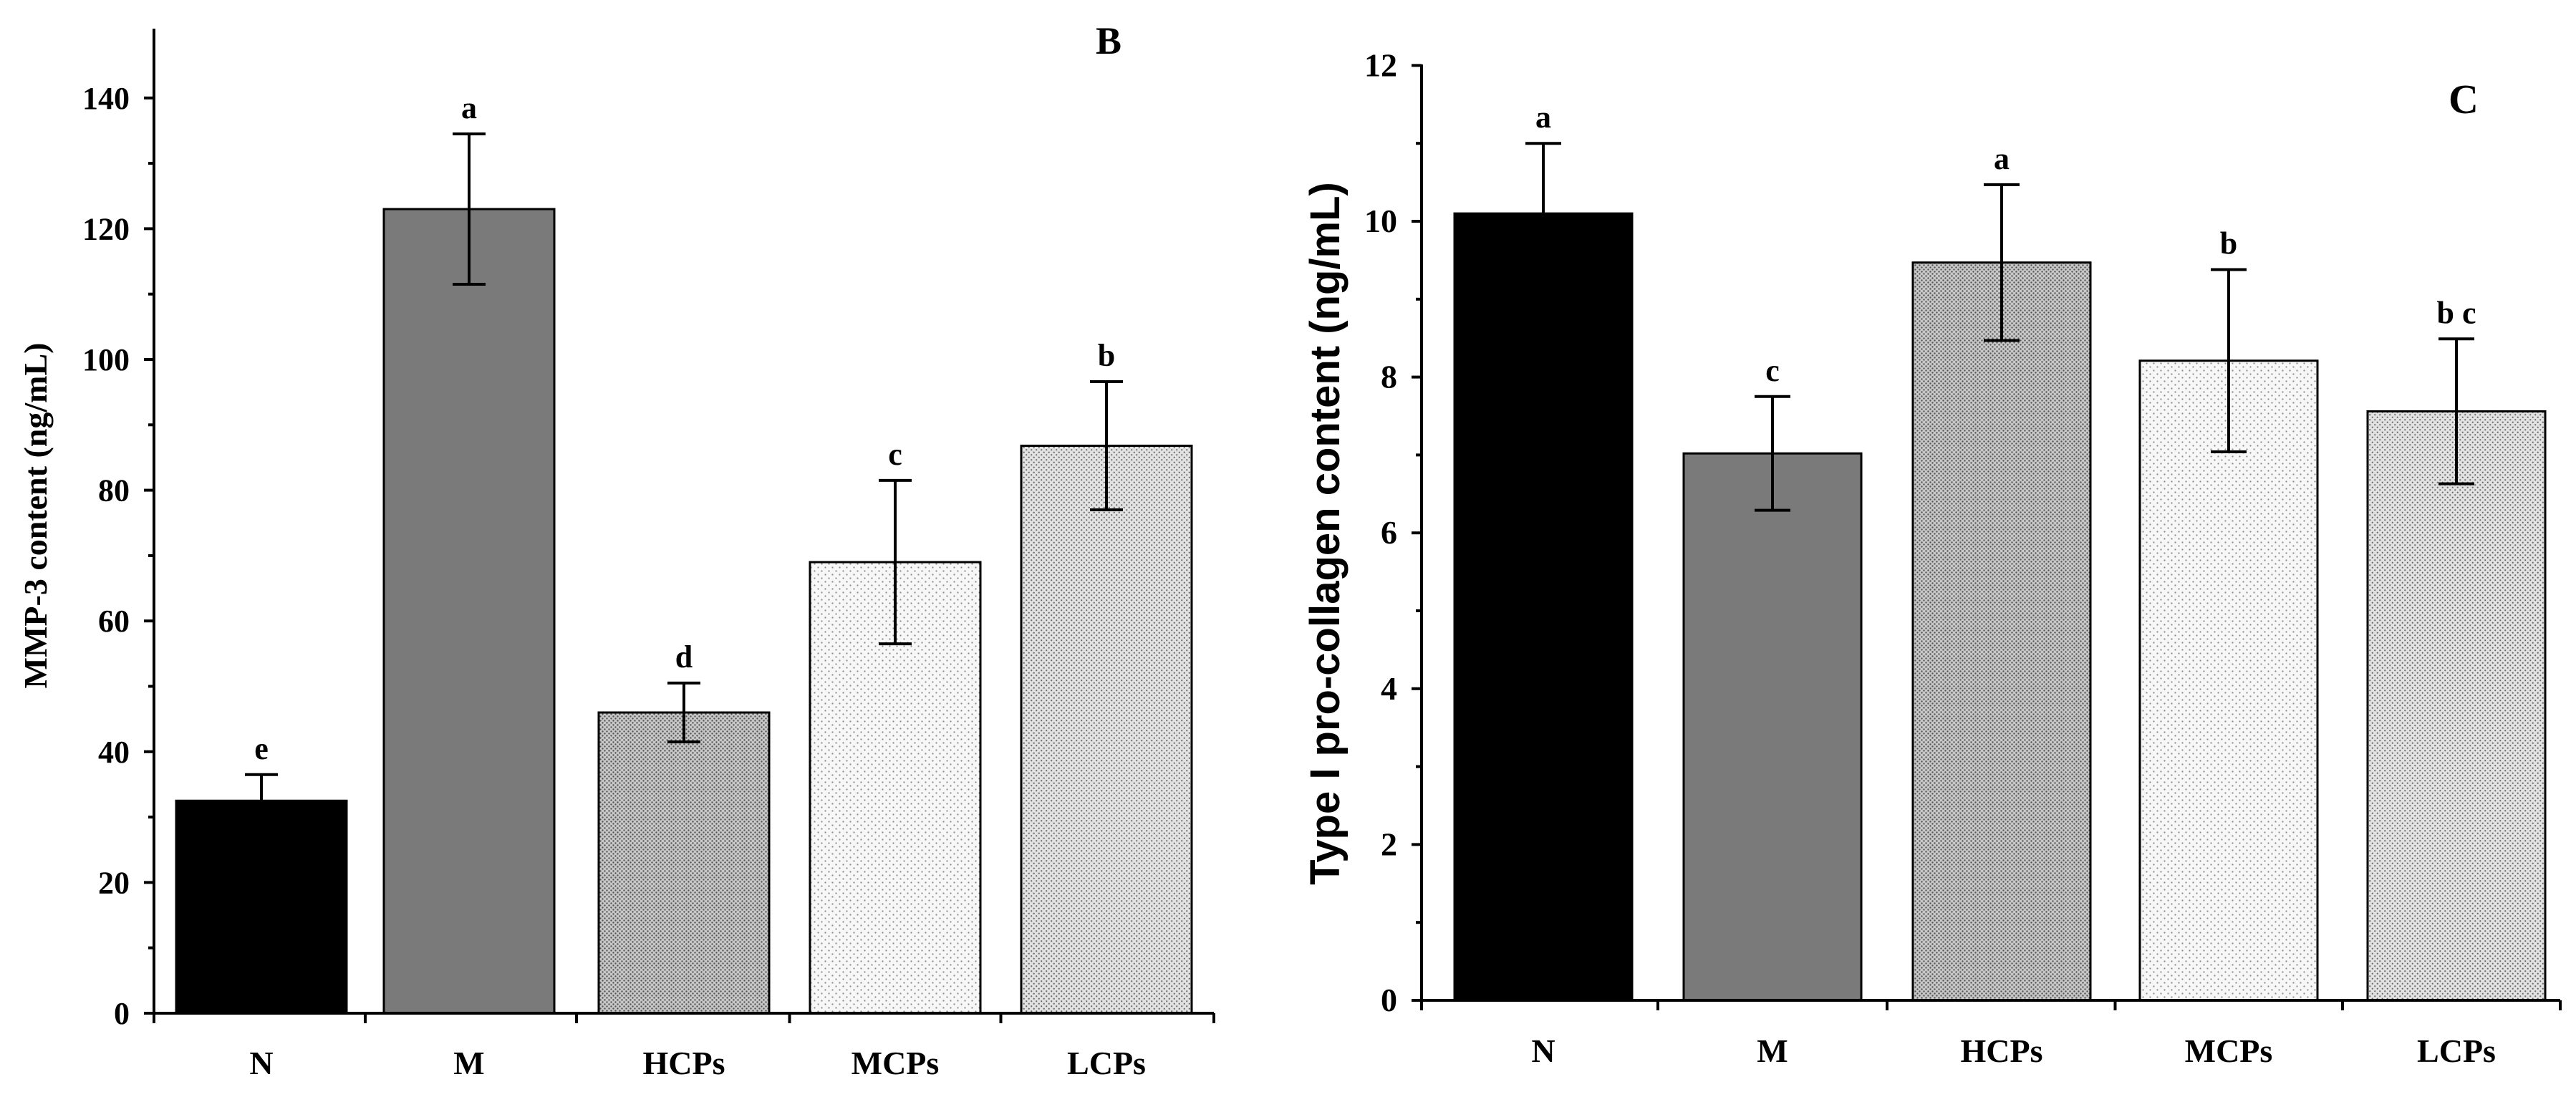  Describe the element at coordinates (2464, 99) in the screenshot. I see `panel-label: C` at that location.